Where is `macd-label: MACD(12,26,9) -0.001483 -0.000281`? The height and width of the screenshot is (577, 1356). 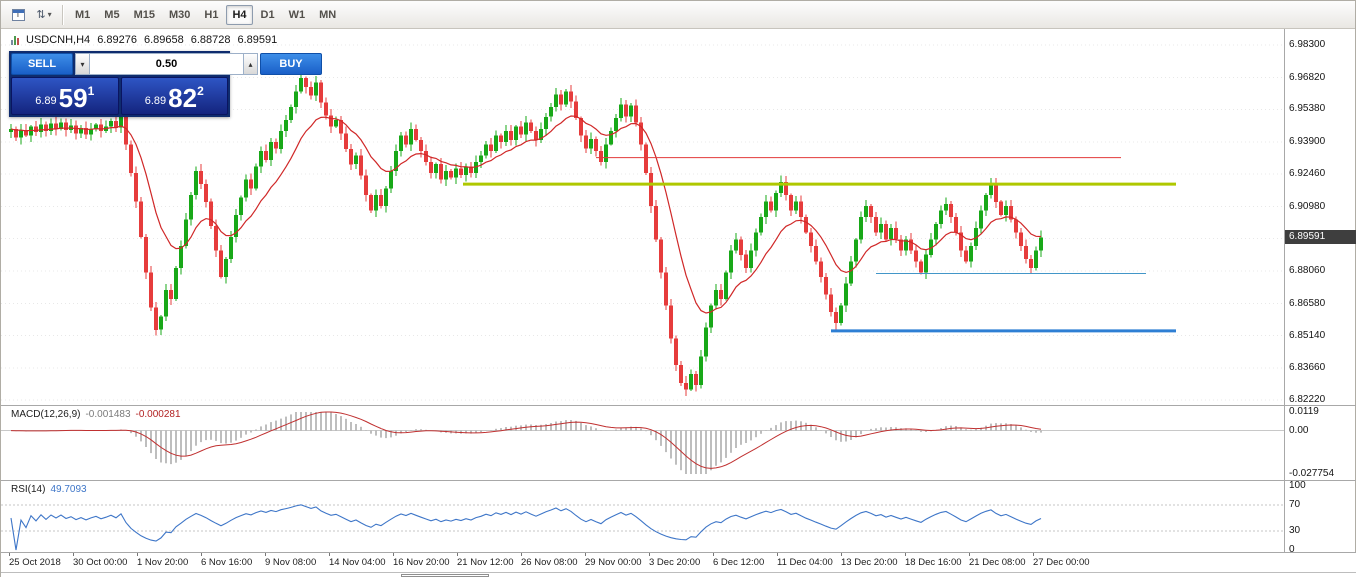
macd-label: MACD(12,26,9) -0.001483 -0.000281 is located at coordinates (96, 414).